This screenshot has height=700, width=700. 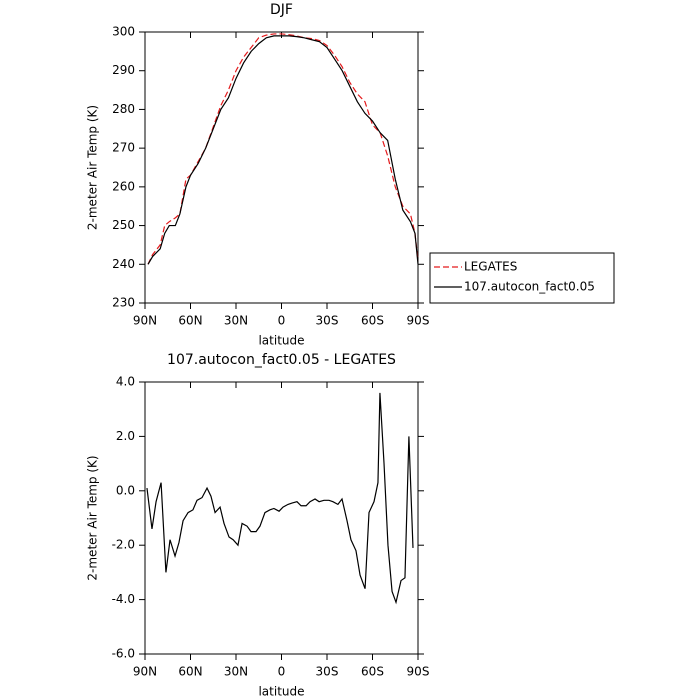 I want to click on legend-label: LEGATES, so click(x=490, y=267).